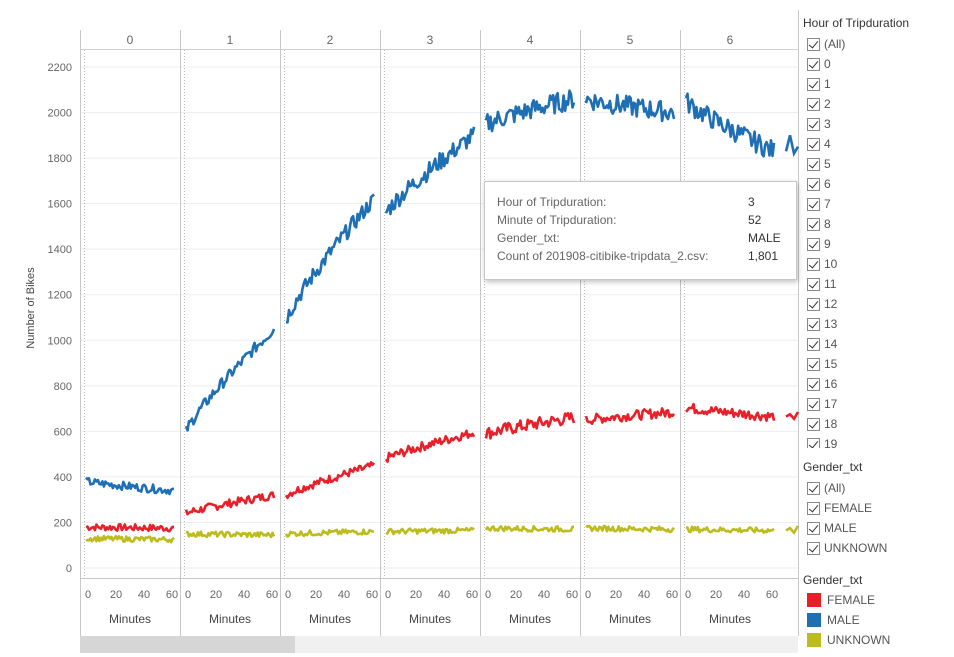 Image resolution: width=954 pixels, height=657 pixels. What do you see at coordinates (877, 304) in the screenshot?
I see `hour-filter-item: 12` at bounding box center [877, 304].